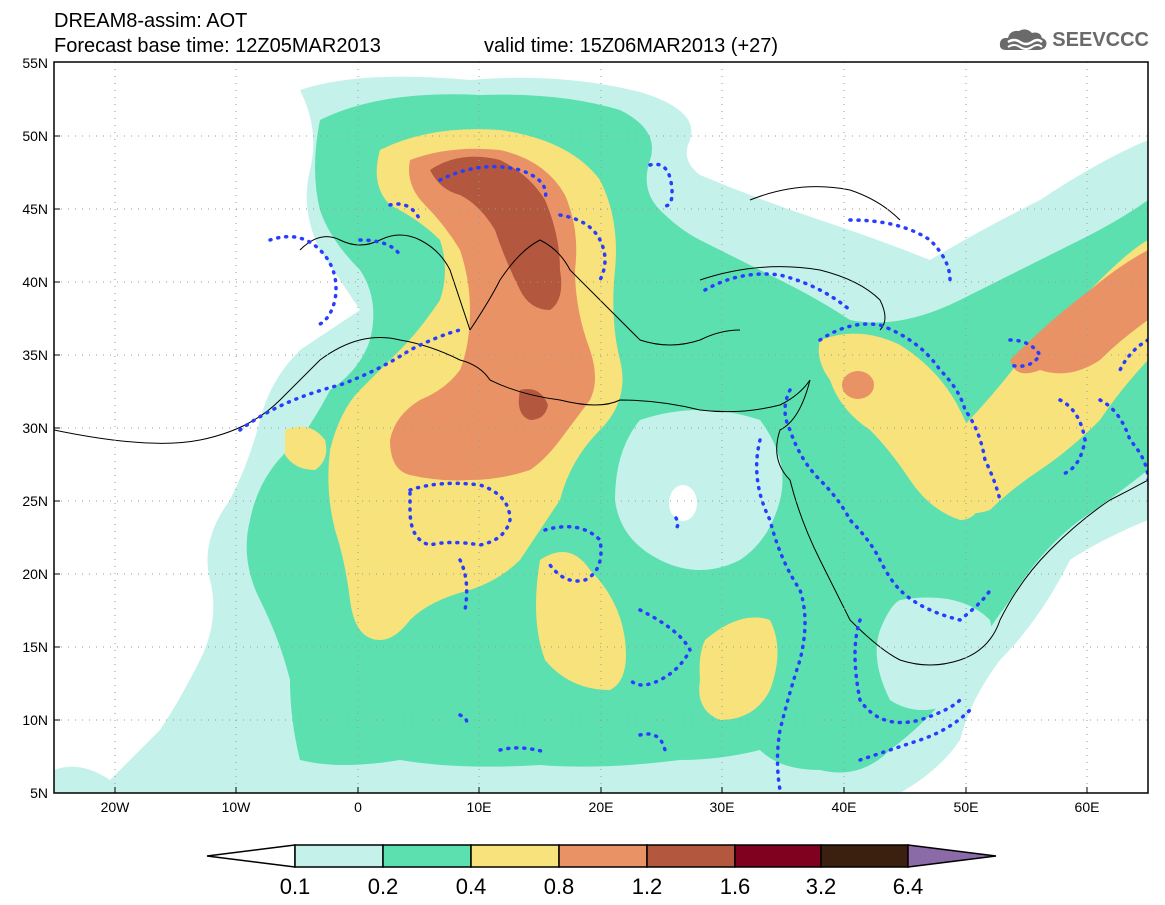  I want to click on colorbar-label: 1.2, so click(647, 886).